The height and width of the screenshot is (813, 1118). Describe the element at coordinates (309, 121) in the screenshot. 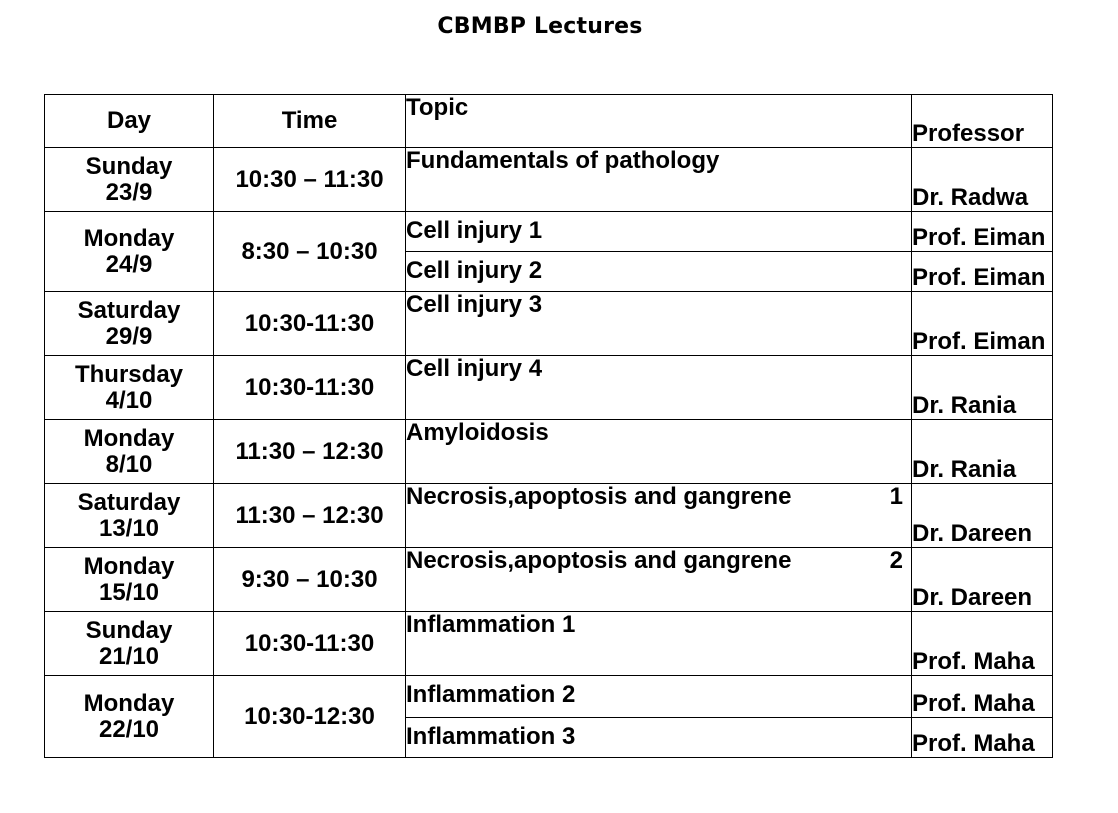

I see `header-time: Time` at that location.